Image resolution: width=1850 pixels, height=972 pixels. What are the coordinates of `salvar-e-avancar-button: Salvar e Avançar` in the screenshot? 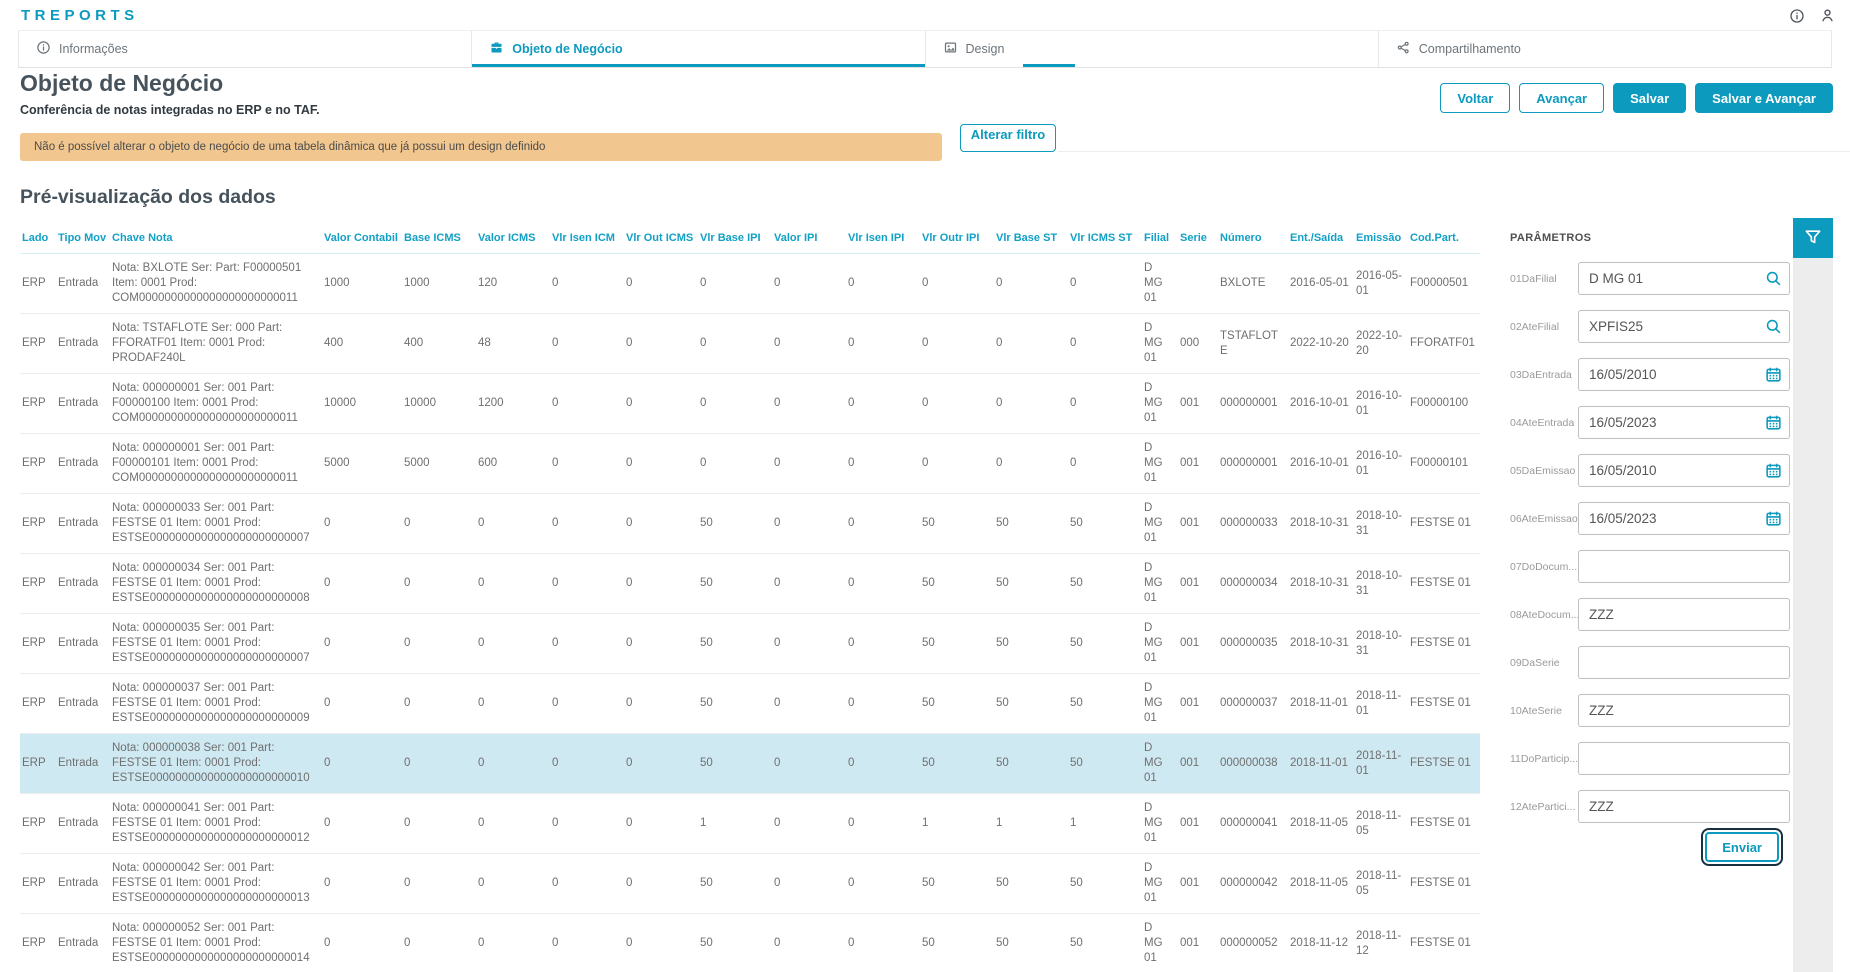 It's located at (1764, 98).